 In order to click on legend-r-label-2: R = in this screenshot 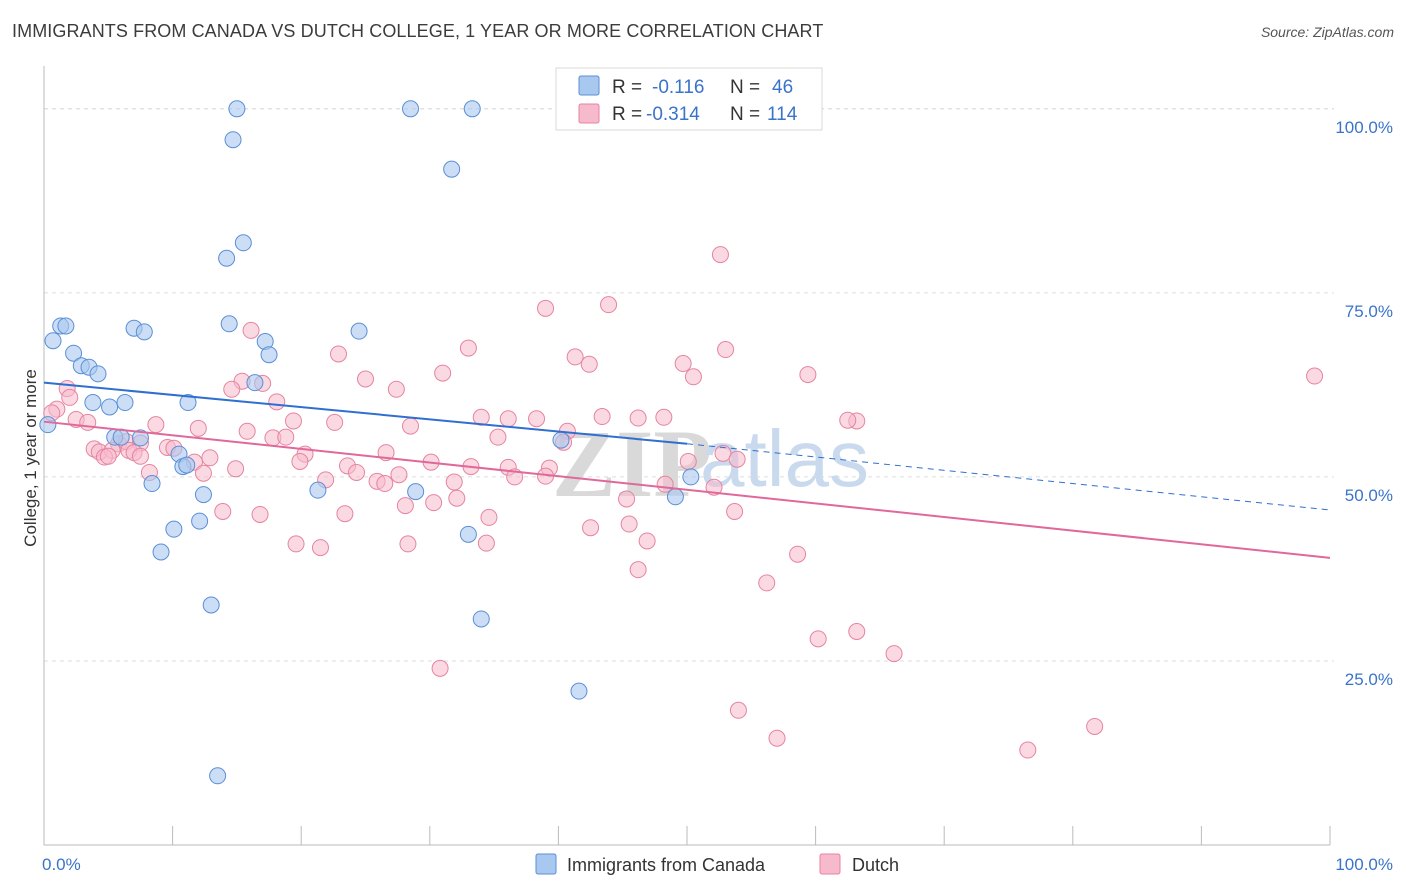, I will do `click(627, 114)`.